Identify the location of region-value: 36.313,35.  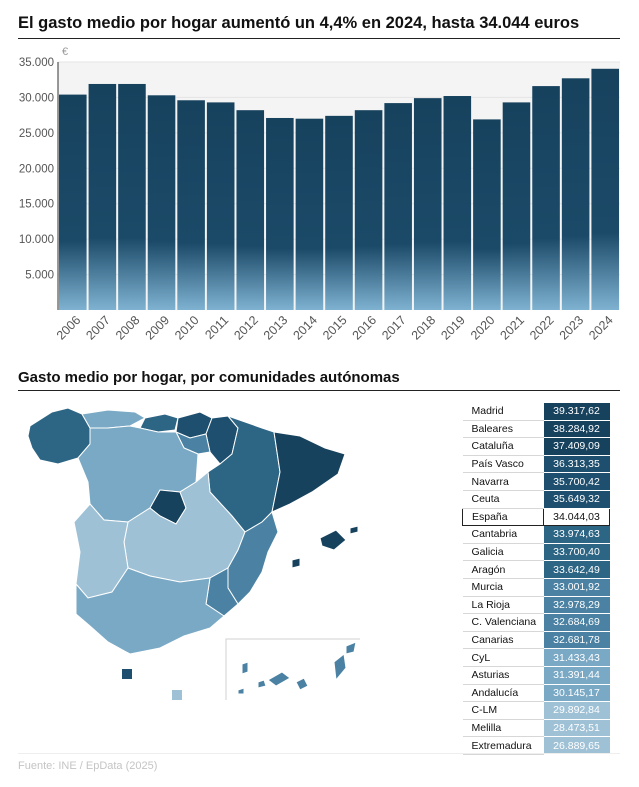
(576, 464).